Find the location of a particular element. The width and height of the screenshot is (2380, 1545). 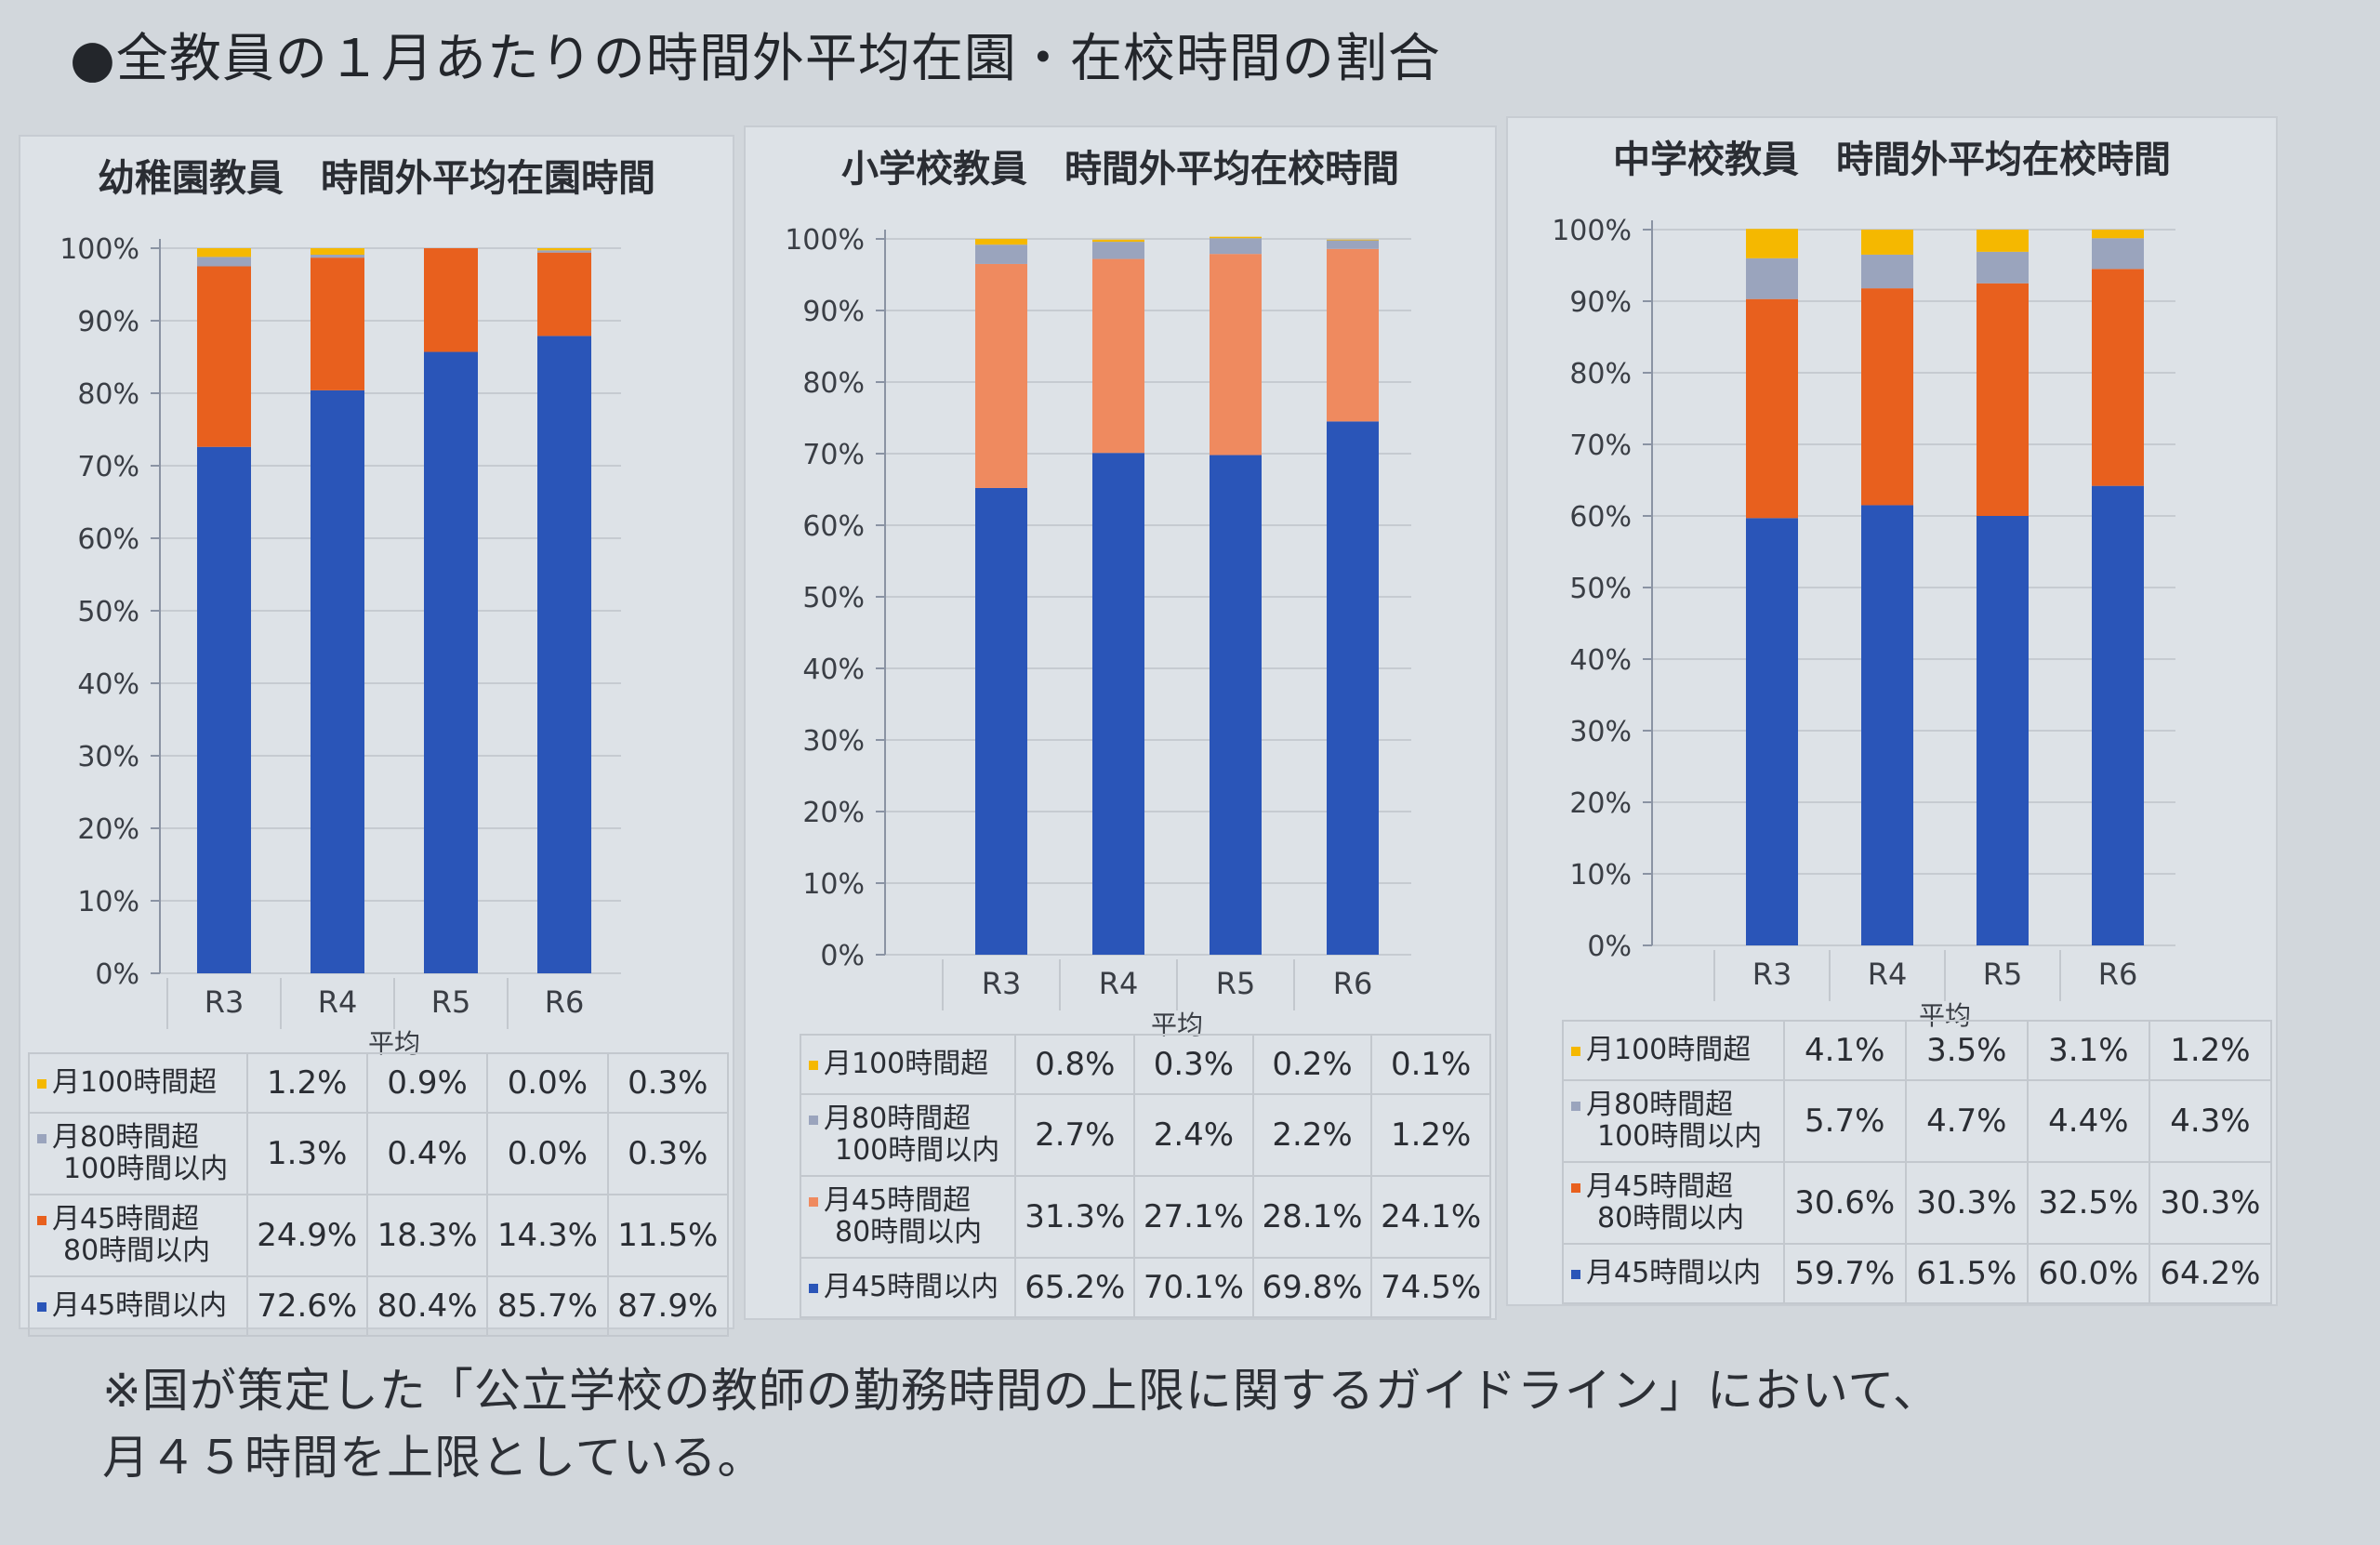

data-label: 0.8% is located at coordinates (1075, 1064).